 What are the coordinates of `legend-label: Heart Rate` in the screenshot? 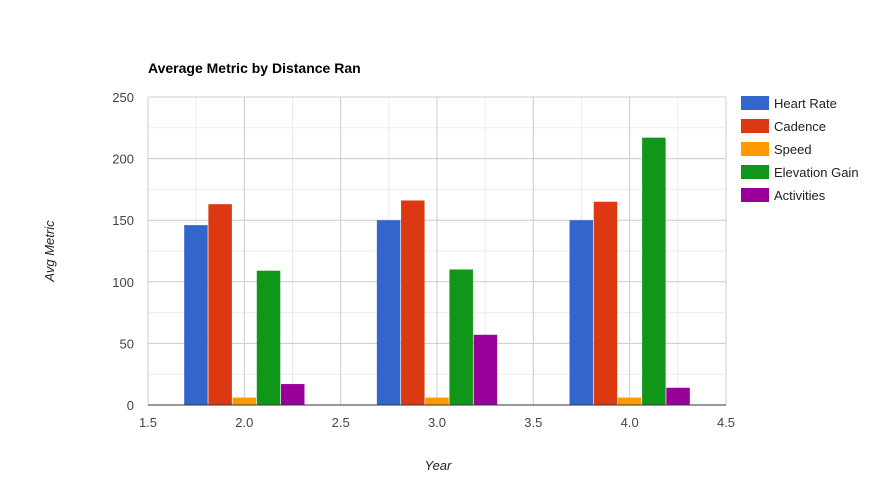 It's located at (805, 103).